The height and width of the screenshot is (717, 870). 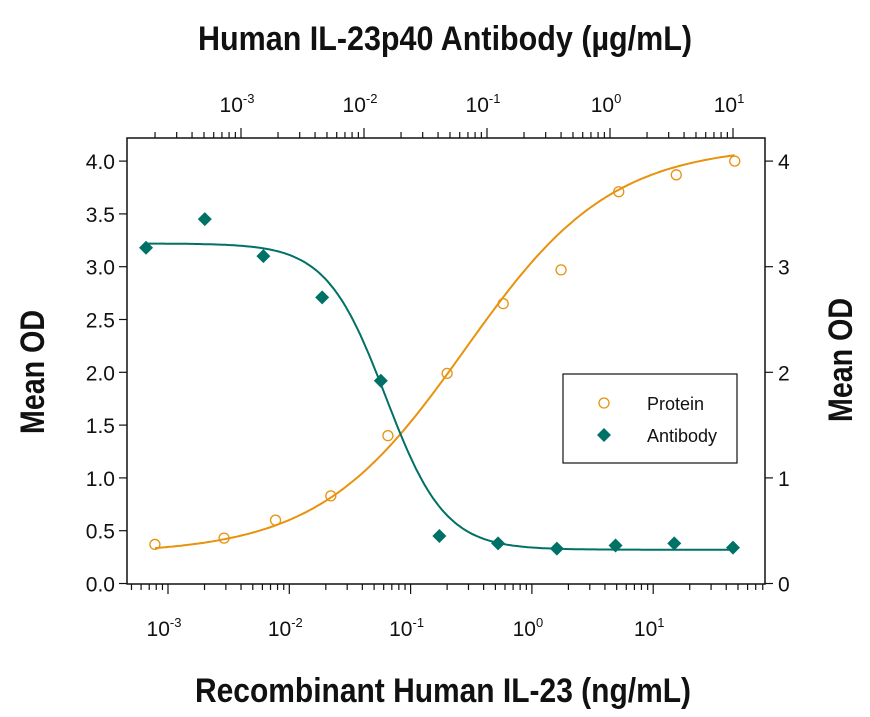 What do you see at coordinates (841, 360) in the screenshot?
I see `right-axis-title: Mean OD` at bounding box center [841, 360].